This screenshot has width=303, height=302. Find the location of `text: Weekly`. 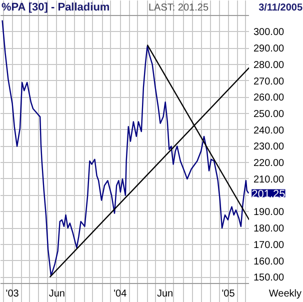

text: Weekly is located at coordinates (285, 294).